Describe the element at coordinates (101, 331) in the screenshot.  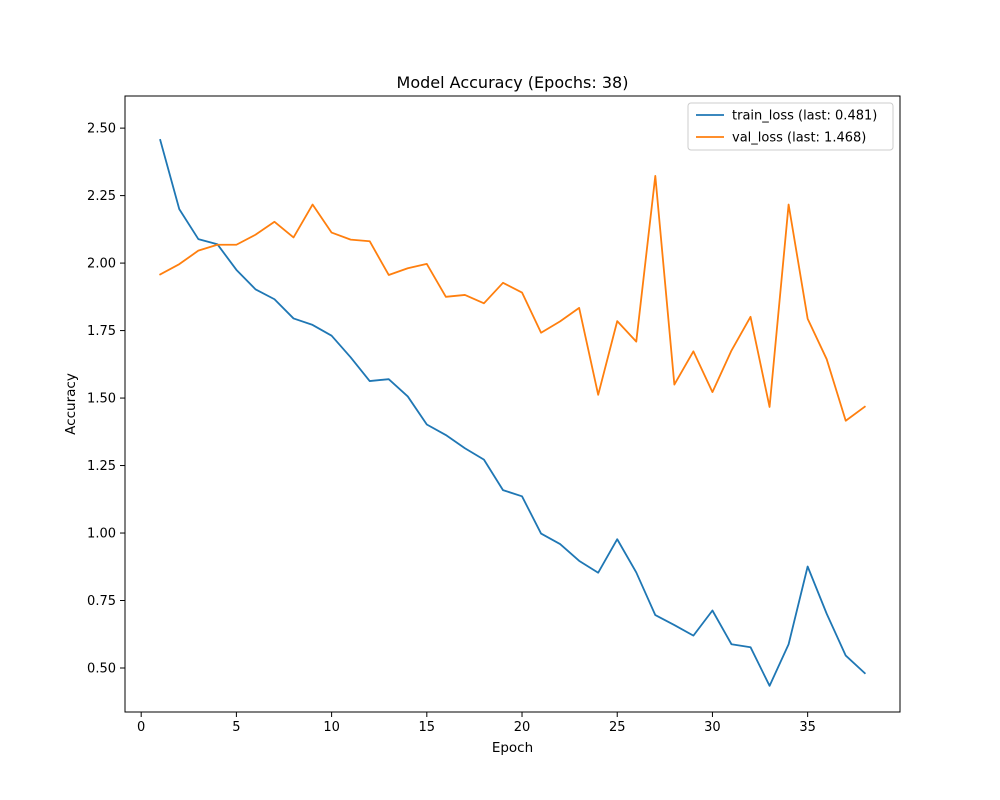
I see `y-tick-label: 1.75` at that location.